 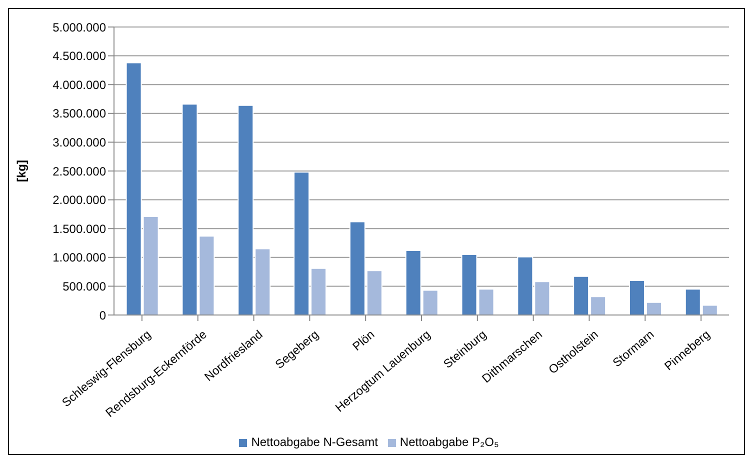 I want to click on y-tick-label: 2.500.000, so click(x=79, y=171).